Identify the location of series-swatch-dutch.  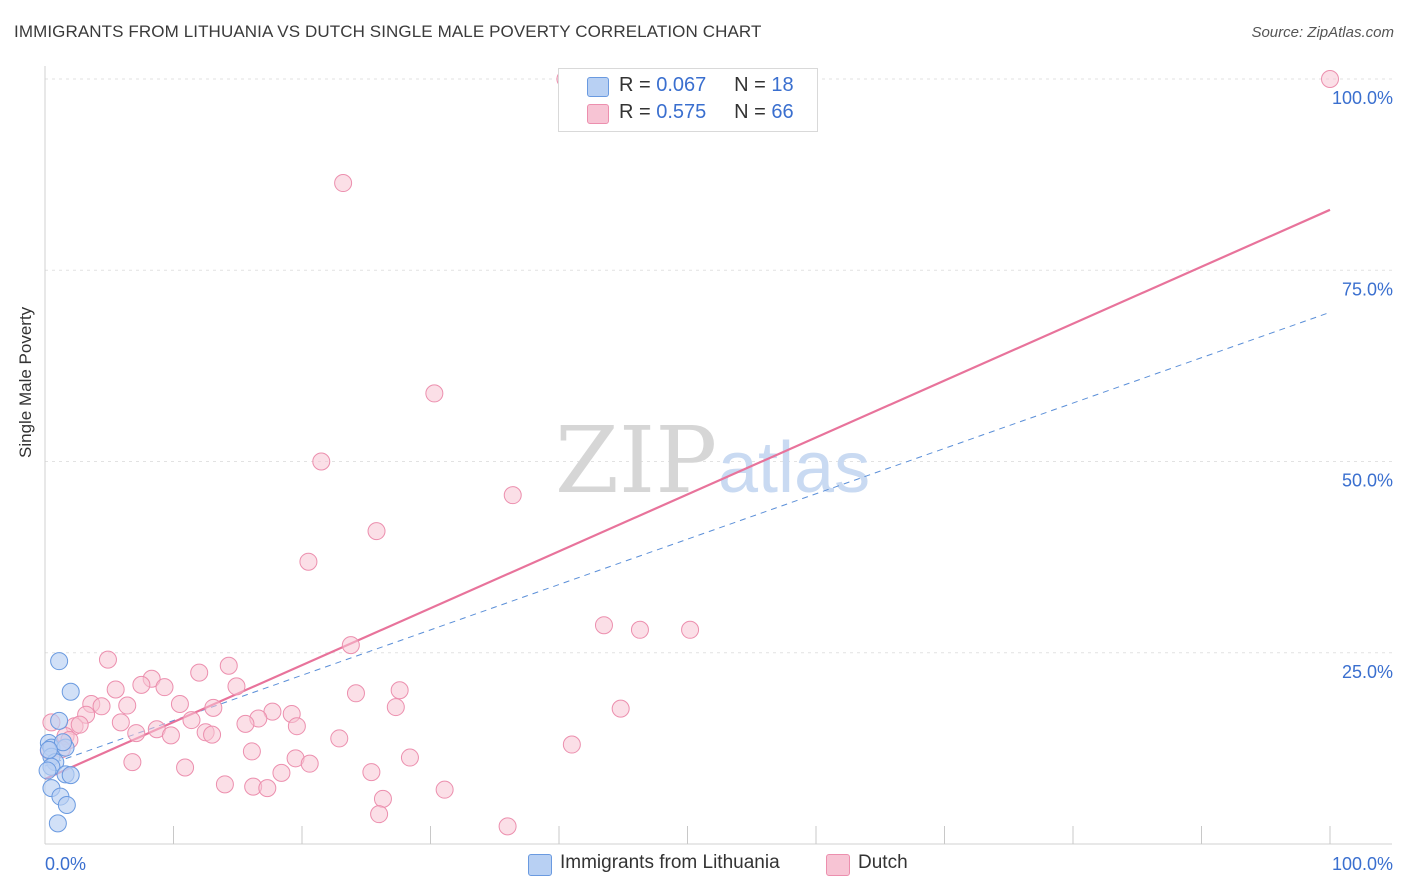
(838, 865).